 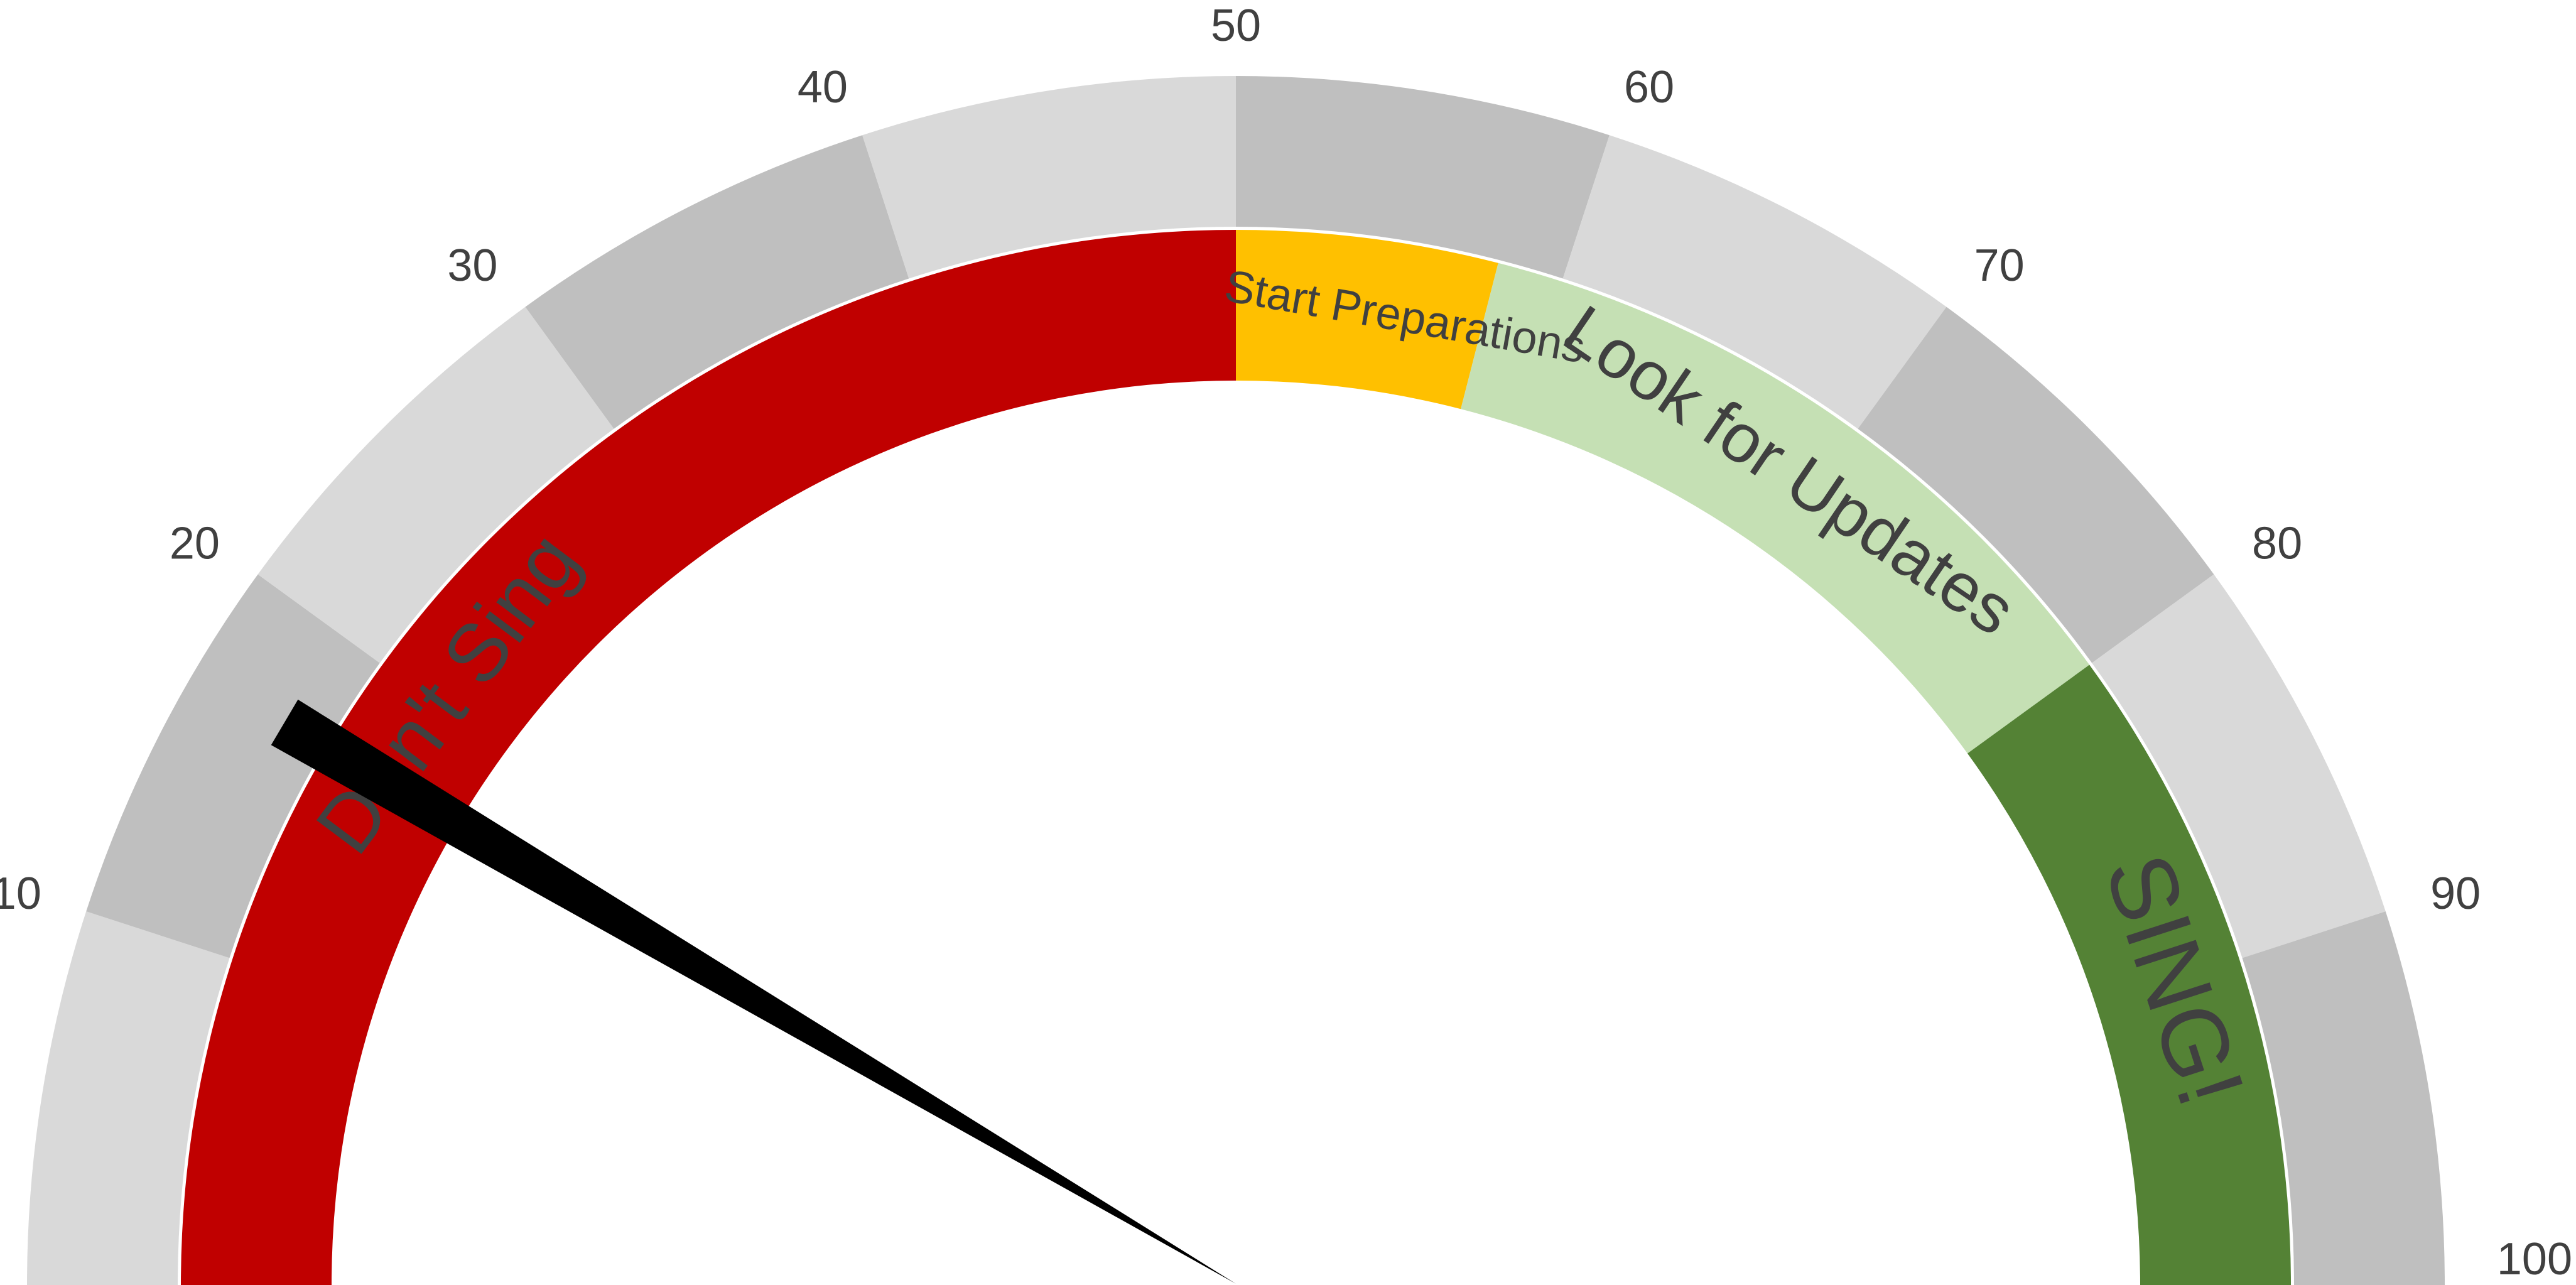 What do you see at coordinates (2535, 1259) in the screenshot?
I see `tick-label: 100` at bounding box center [2535, 1259].